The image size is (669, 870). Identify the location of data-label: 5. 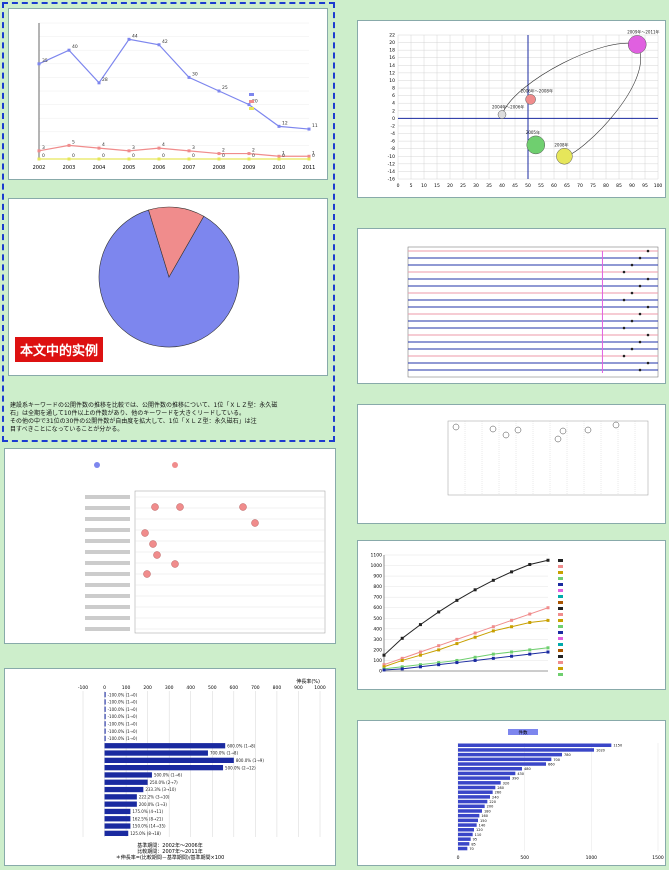
(73, 142).